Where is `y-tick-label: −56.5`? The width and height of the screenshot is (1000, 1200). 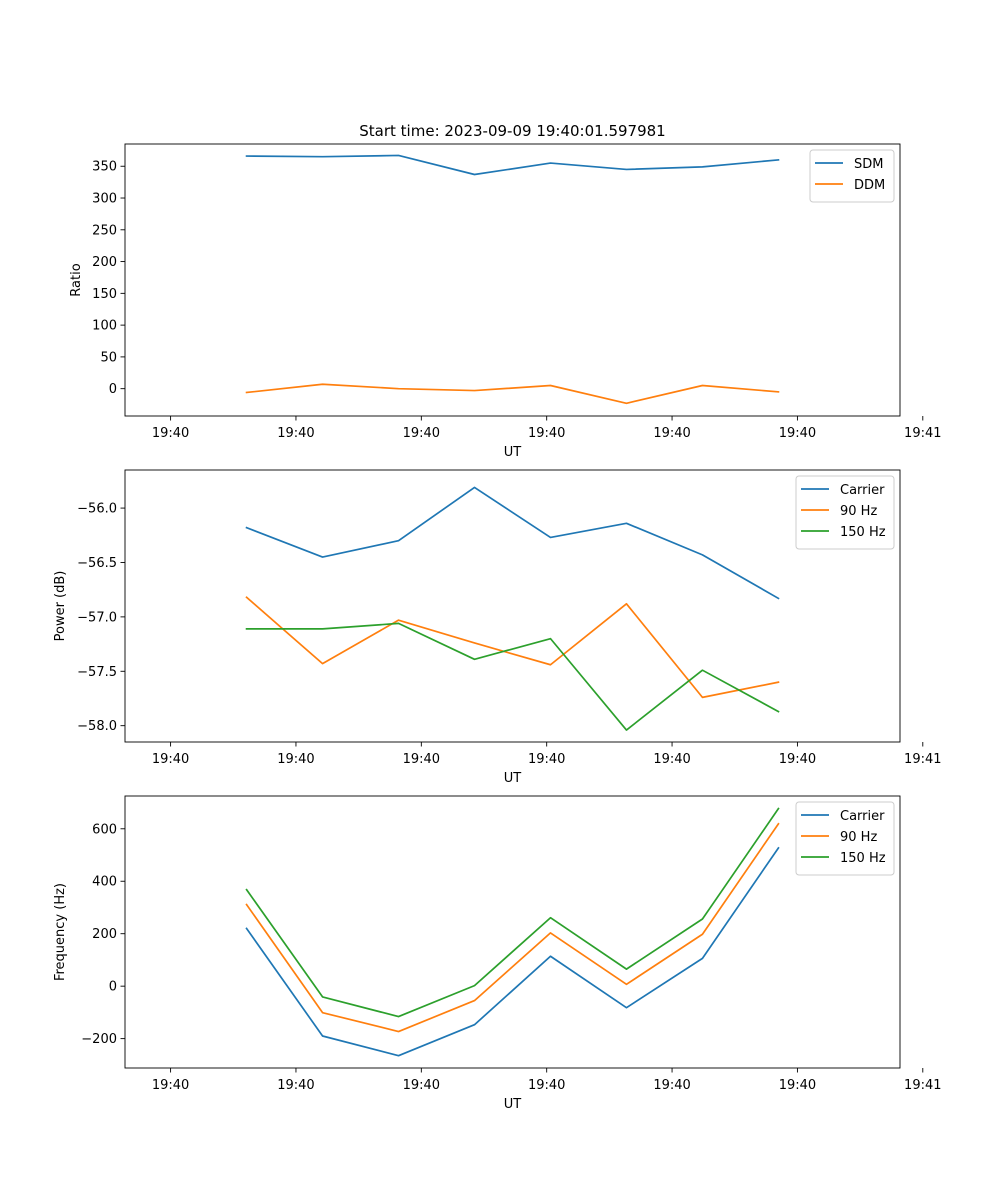 y-tick-label: −56.5 is located at coordinates (97, 563).